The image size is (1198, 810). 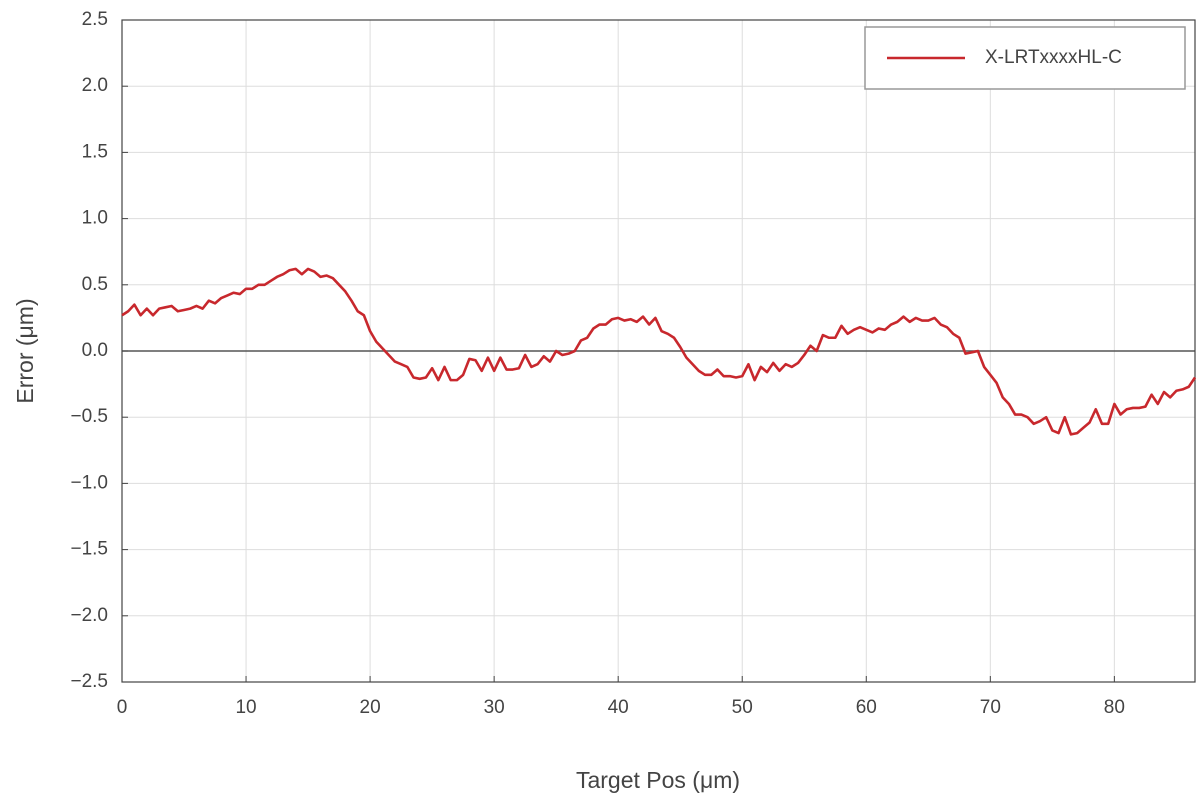 I want to click on y-tick-label: 2.5, so click(x=95, y=19).